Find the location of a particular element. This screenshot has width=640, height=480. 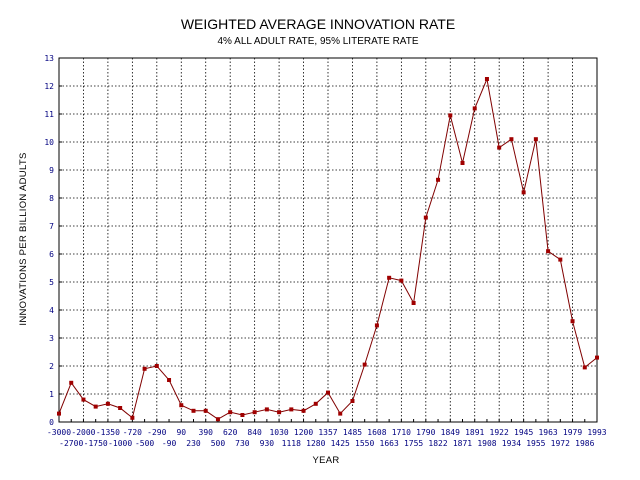

x-tick-label: 930 is located at coordinates (267, 443).